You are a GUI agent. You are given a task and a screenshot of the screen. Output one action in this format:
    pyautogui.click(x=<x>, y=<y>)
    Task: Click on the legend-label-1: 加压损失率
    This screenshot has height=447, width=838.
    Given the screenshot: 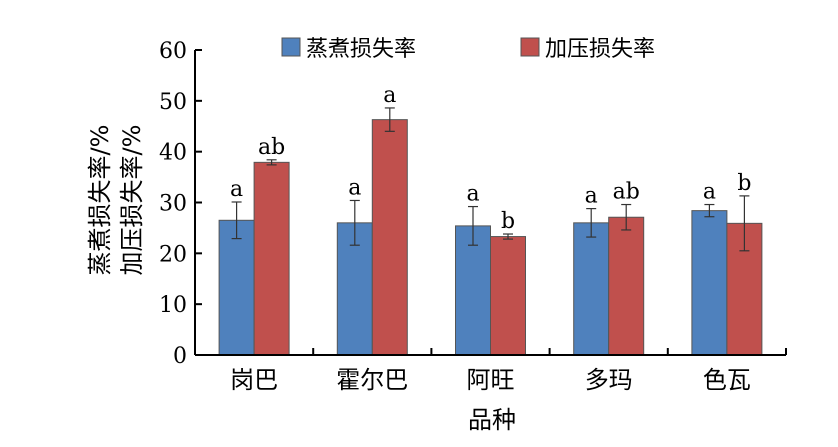 What is the action you would take?
    pyautogui.click(x=600, y=49)
    